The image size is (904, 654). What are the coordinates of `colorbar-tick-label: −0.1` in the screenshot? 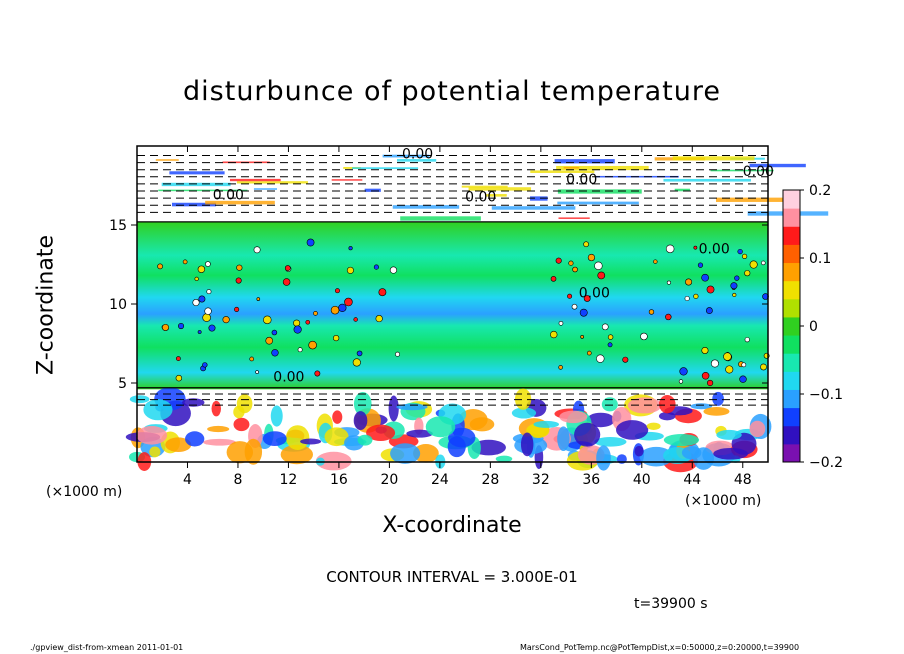 It's located at (826, 395).